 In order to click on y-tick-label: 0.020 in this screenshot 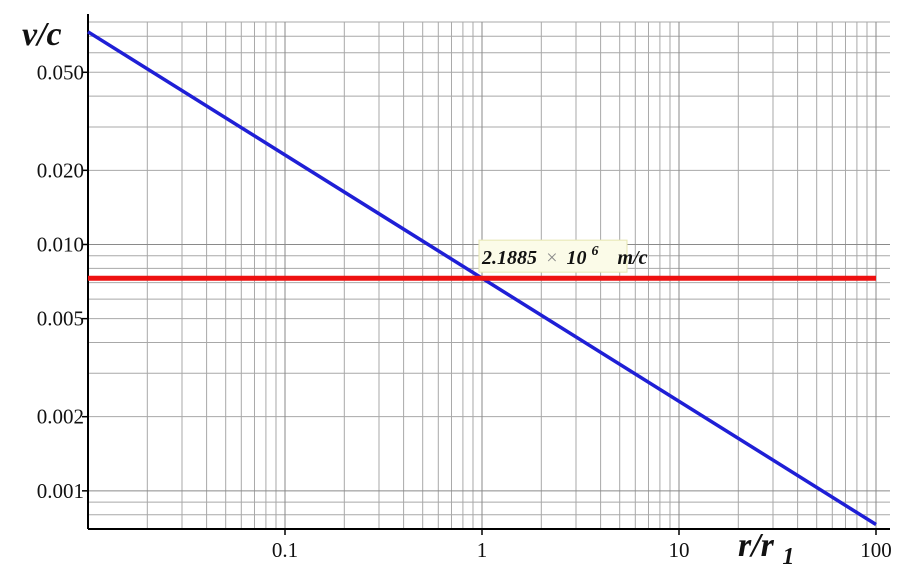, I will do `click(60, 170)`.